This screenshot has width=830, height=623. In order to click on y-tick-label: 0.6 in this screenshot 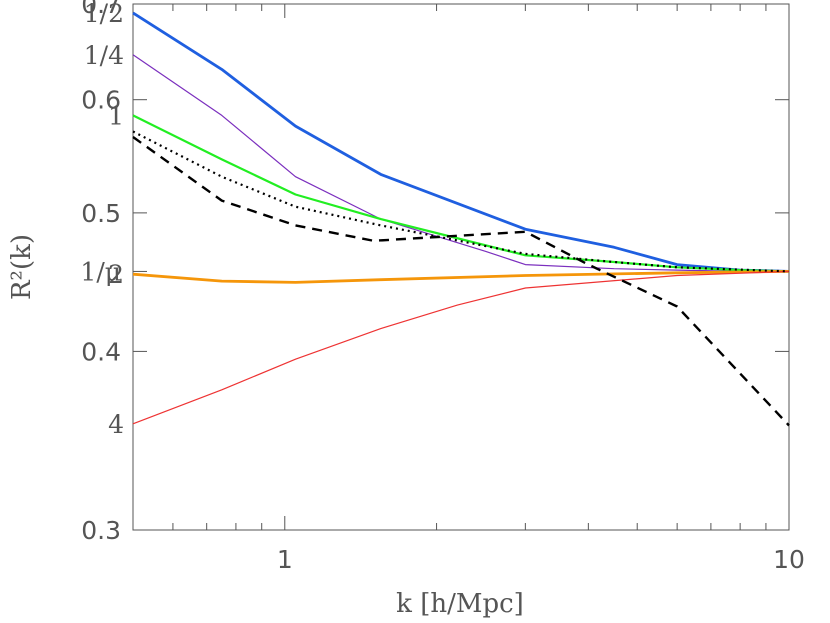, I will do `click(101, 100)`.